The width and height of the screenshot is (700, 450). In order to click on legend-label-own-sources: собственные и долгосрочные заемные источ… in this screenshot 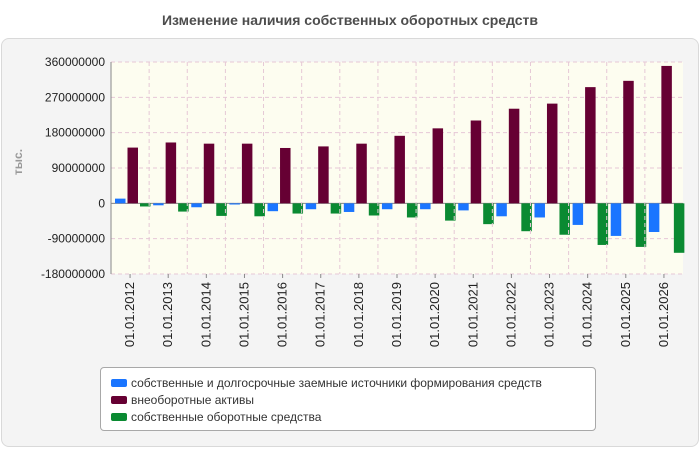, I will do `click(336, 382)`.